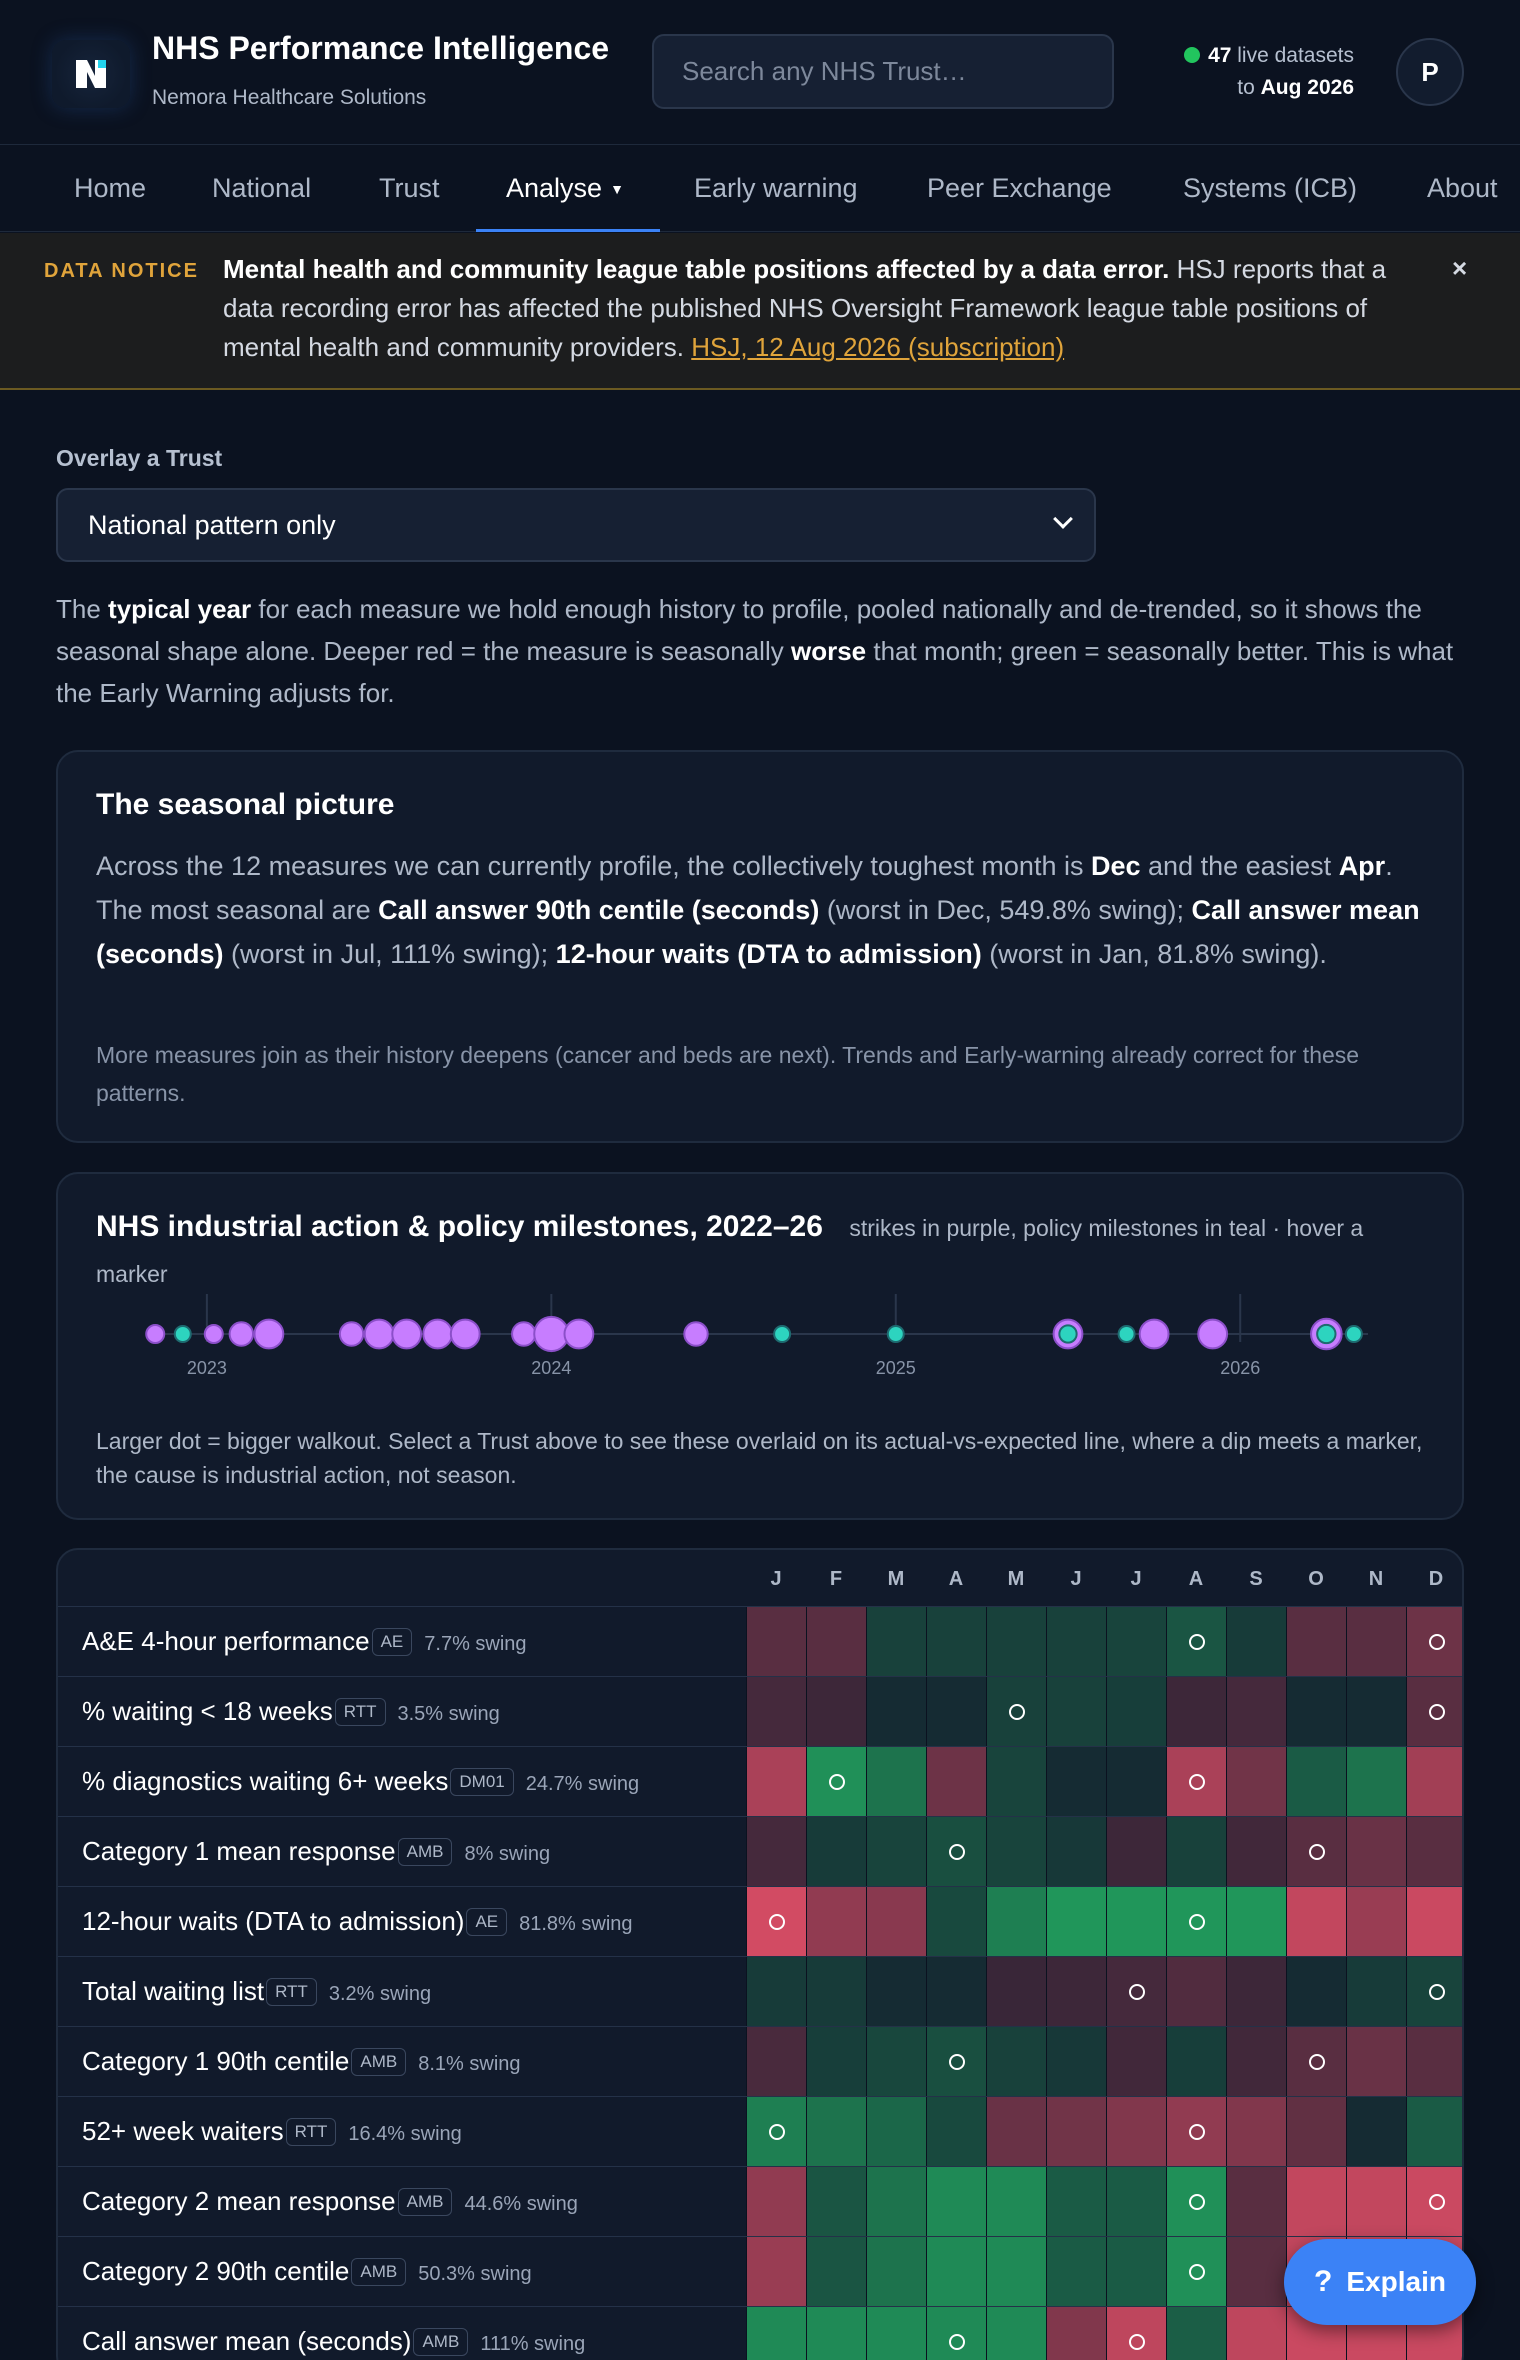  I want to click on overlay-trust-select: National pattern only, so click(576, 525).